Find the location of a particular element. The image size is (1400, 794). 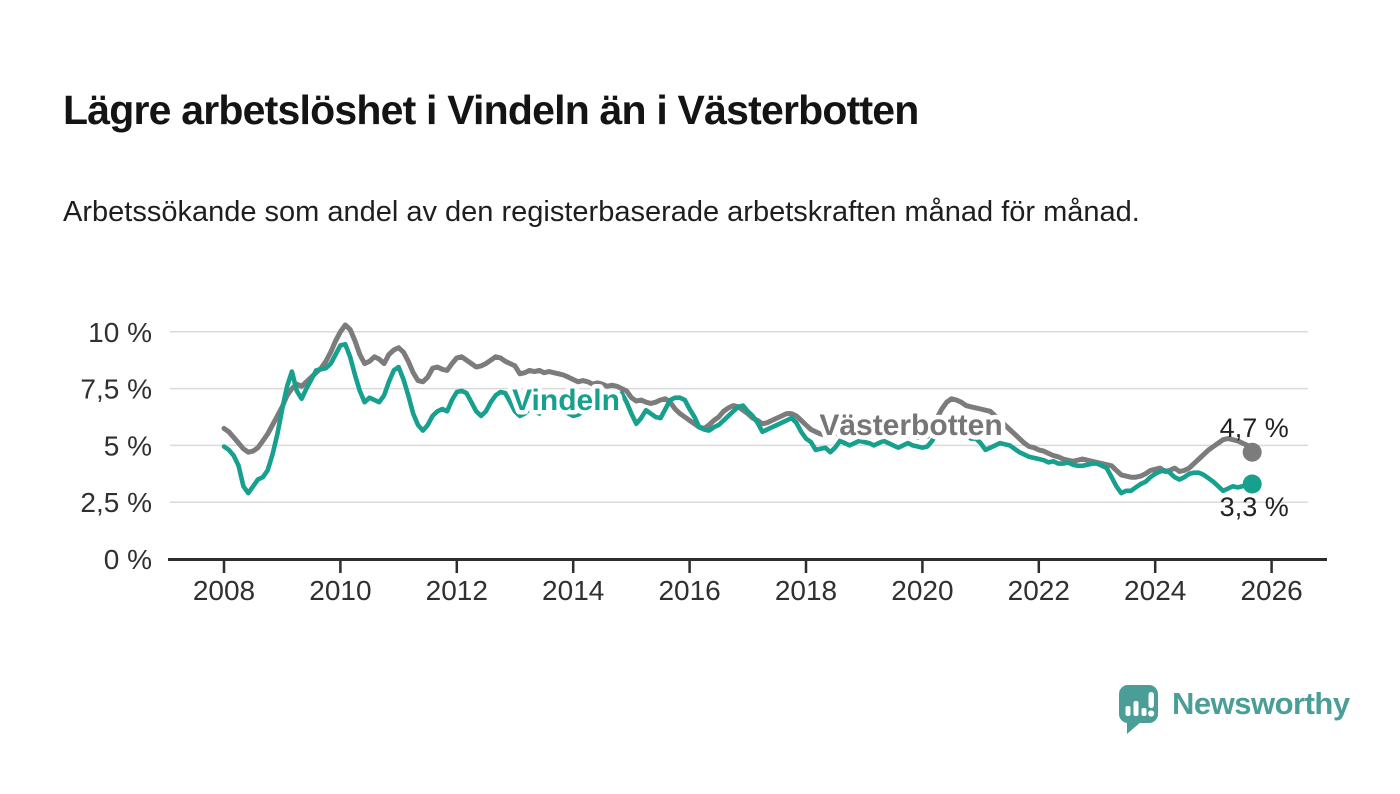

y-tick-label: 0 % is located at coordinates (128, 559).